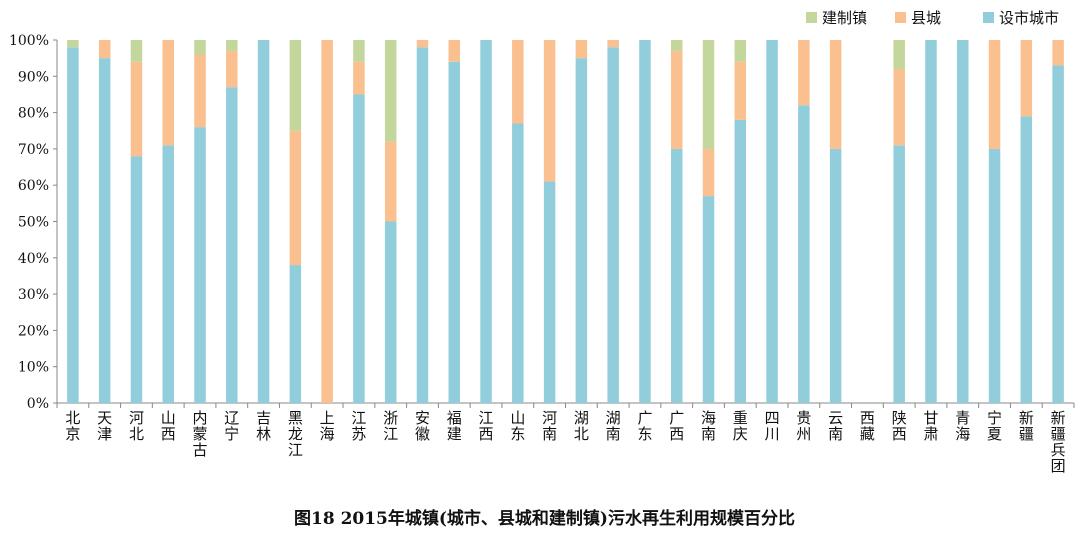 This screenshot has height=537, width=1089. I want to click on chart-caption: 图18 2015年城镇(城市、县城和建制镇)污水再生利用规模百分比, so click(544, 519).